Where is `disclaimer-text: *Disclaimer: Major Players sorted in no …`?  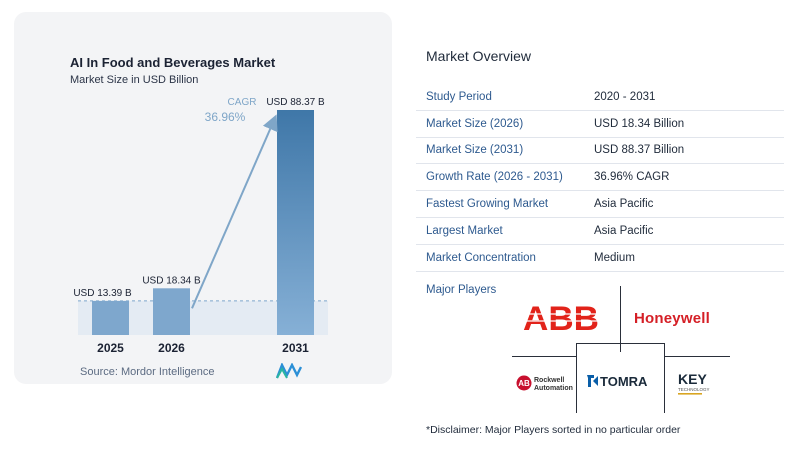
disclaimer-text: *Disclaimer: Major Players sorted in no … is located at coordinates (553, 430).